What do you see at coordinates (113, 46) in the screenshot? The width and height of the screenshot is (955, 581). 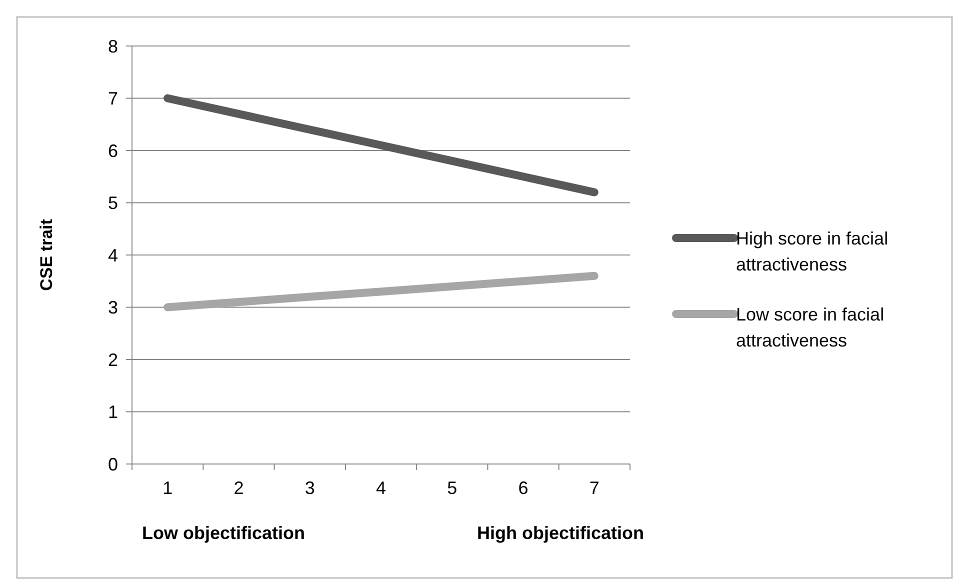 I see `y-tick-label: 8` at bounding box center [113, 46].